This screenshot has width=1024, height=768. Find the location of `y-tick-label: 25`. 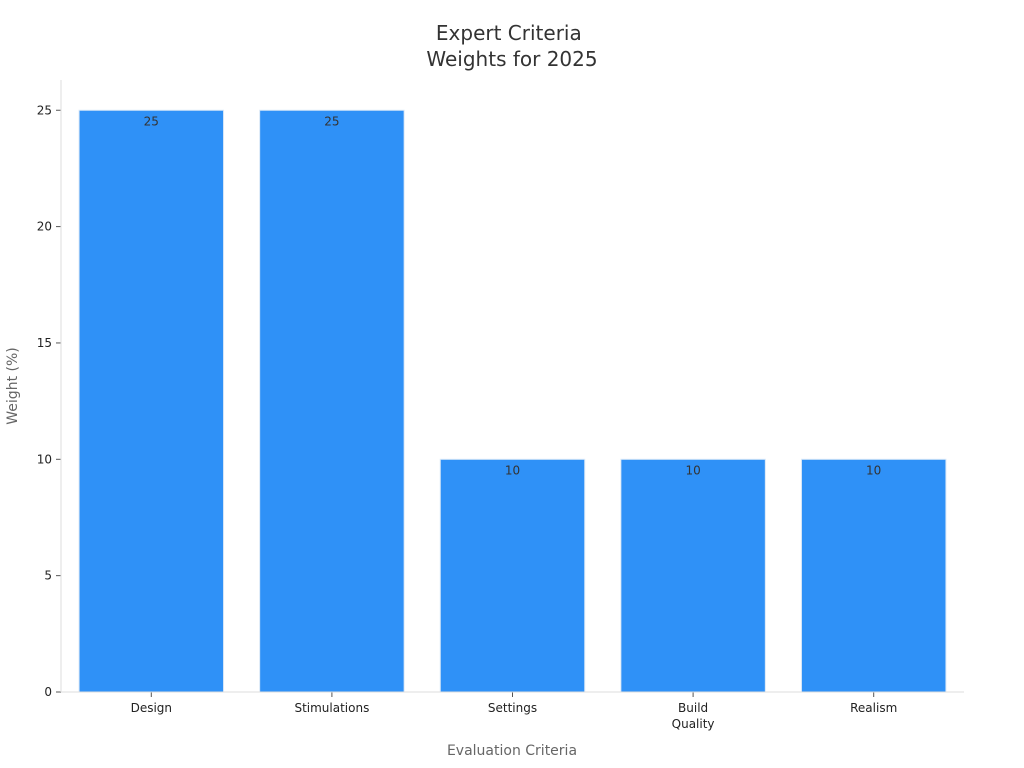

y-tick-label: 25 is located at coordinates (44, 110).